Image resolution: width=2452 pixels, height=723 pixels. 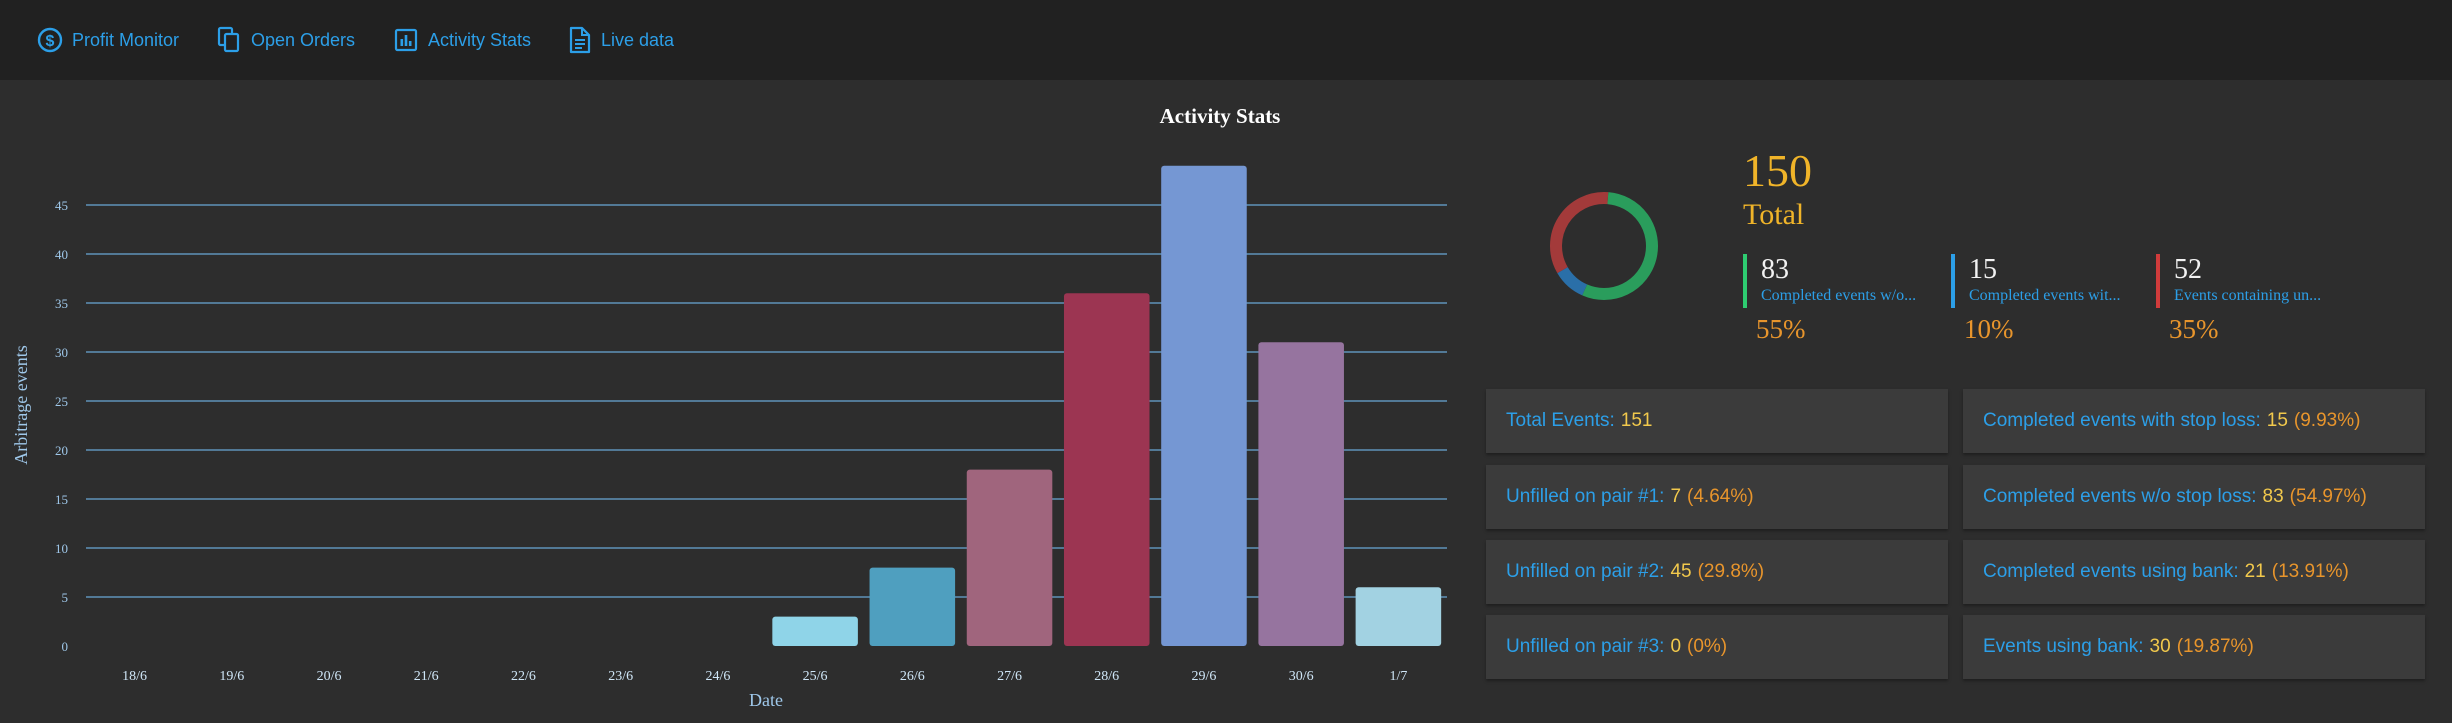 I want to click on box-label: Total Events:, so click(x=1560, y=420).